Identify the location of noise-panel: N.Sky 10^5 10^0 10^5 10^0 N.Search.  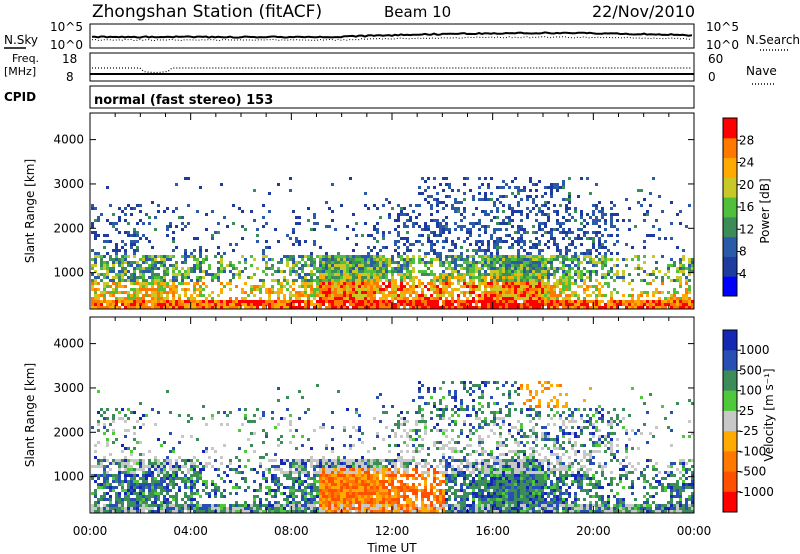
(402, 36).